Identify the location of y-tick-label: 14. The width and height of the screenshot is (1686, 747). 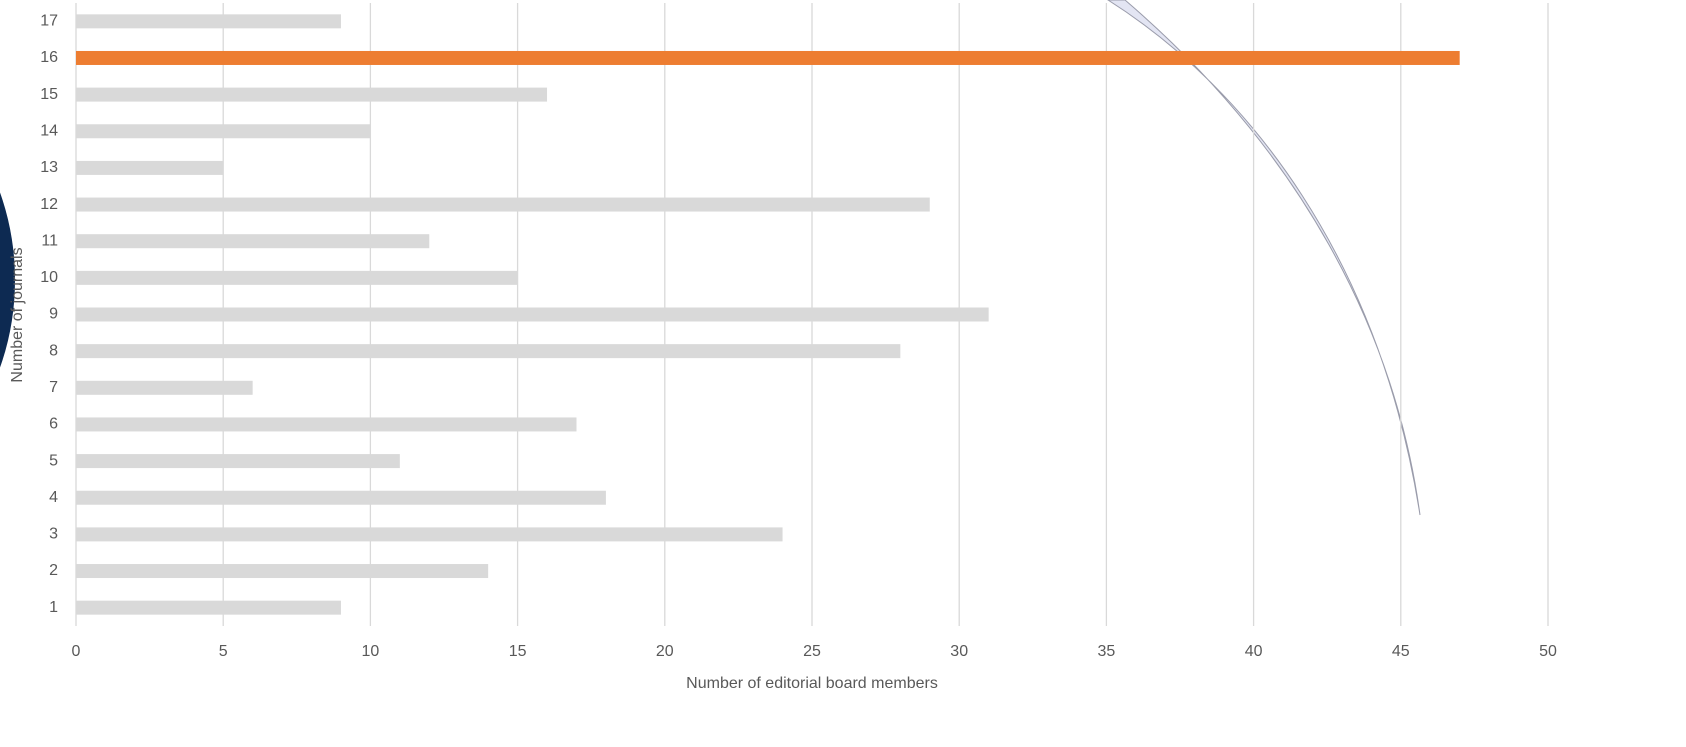
(49, 130).